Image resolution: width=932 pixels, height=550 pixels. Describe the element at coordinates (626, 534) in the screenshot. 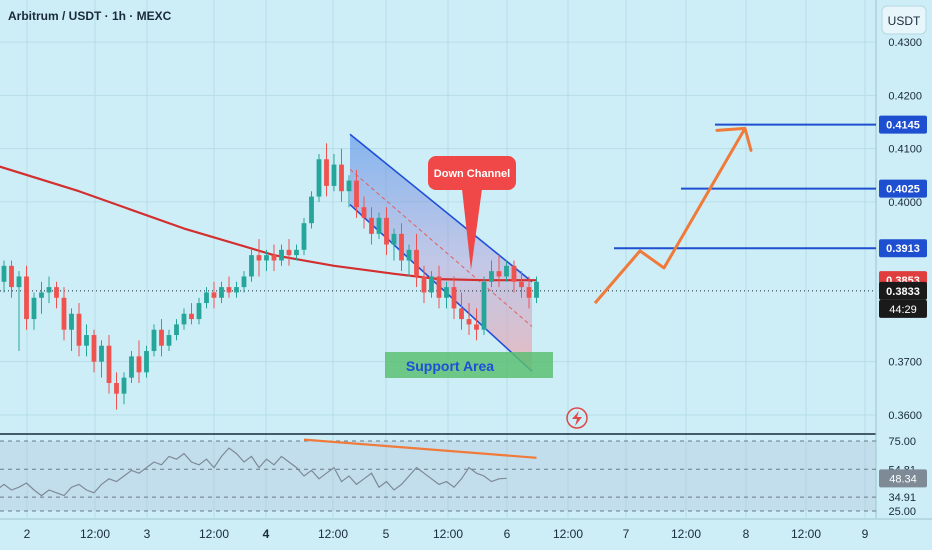

I see `time-tick-label: 7` at that location.